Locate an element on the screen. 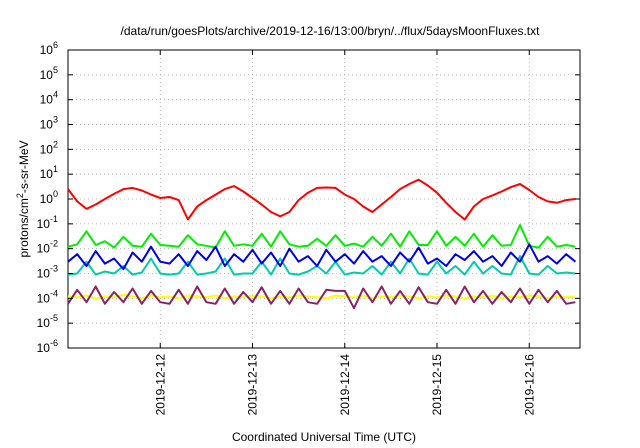 The width and height of the screenshot is (640, 448). y-tick-label: 10⁻⁴ is located at coordinates (47, 296).